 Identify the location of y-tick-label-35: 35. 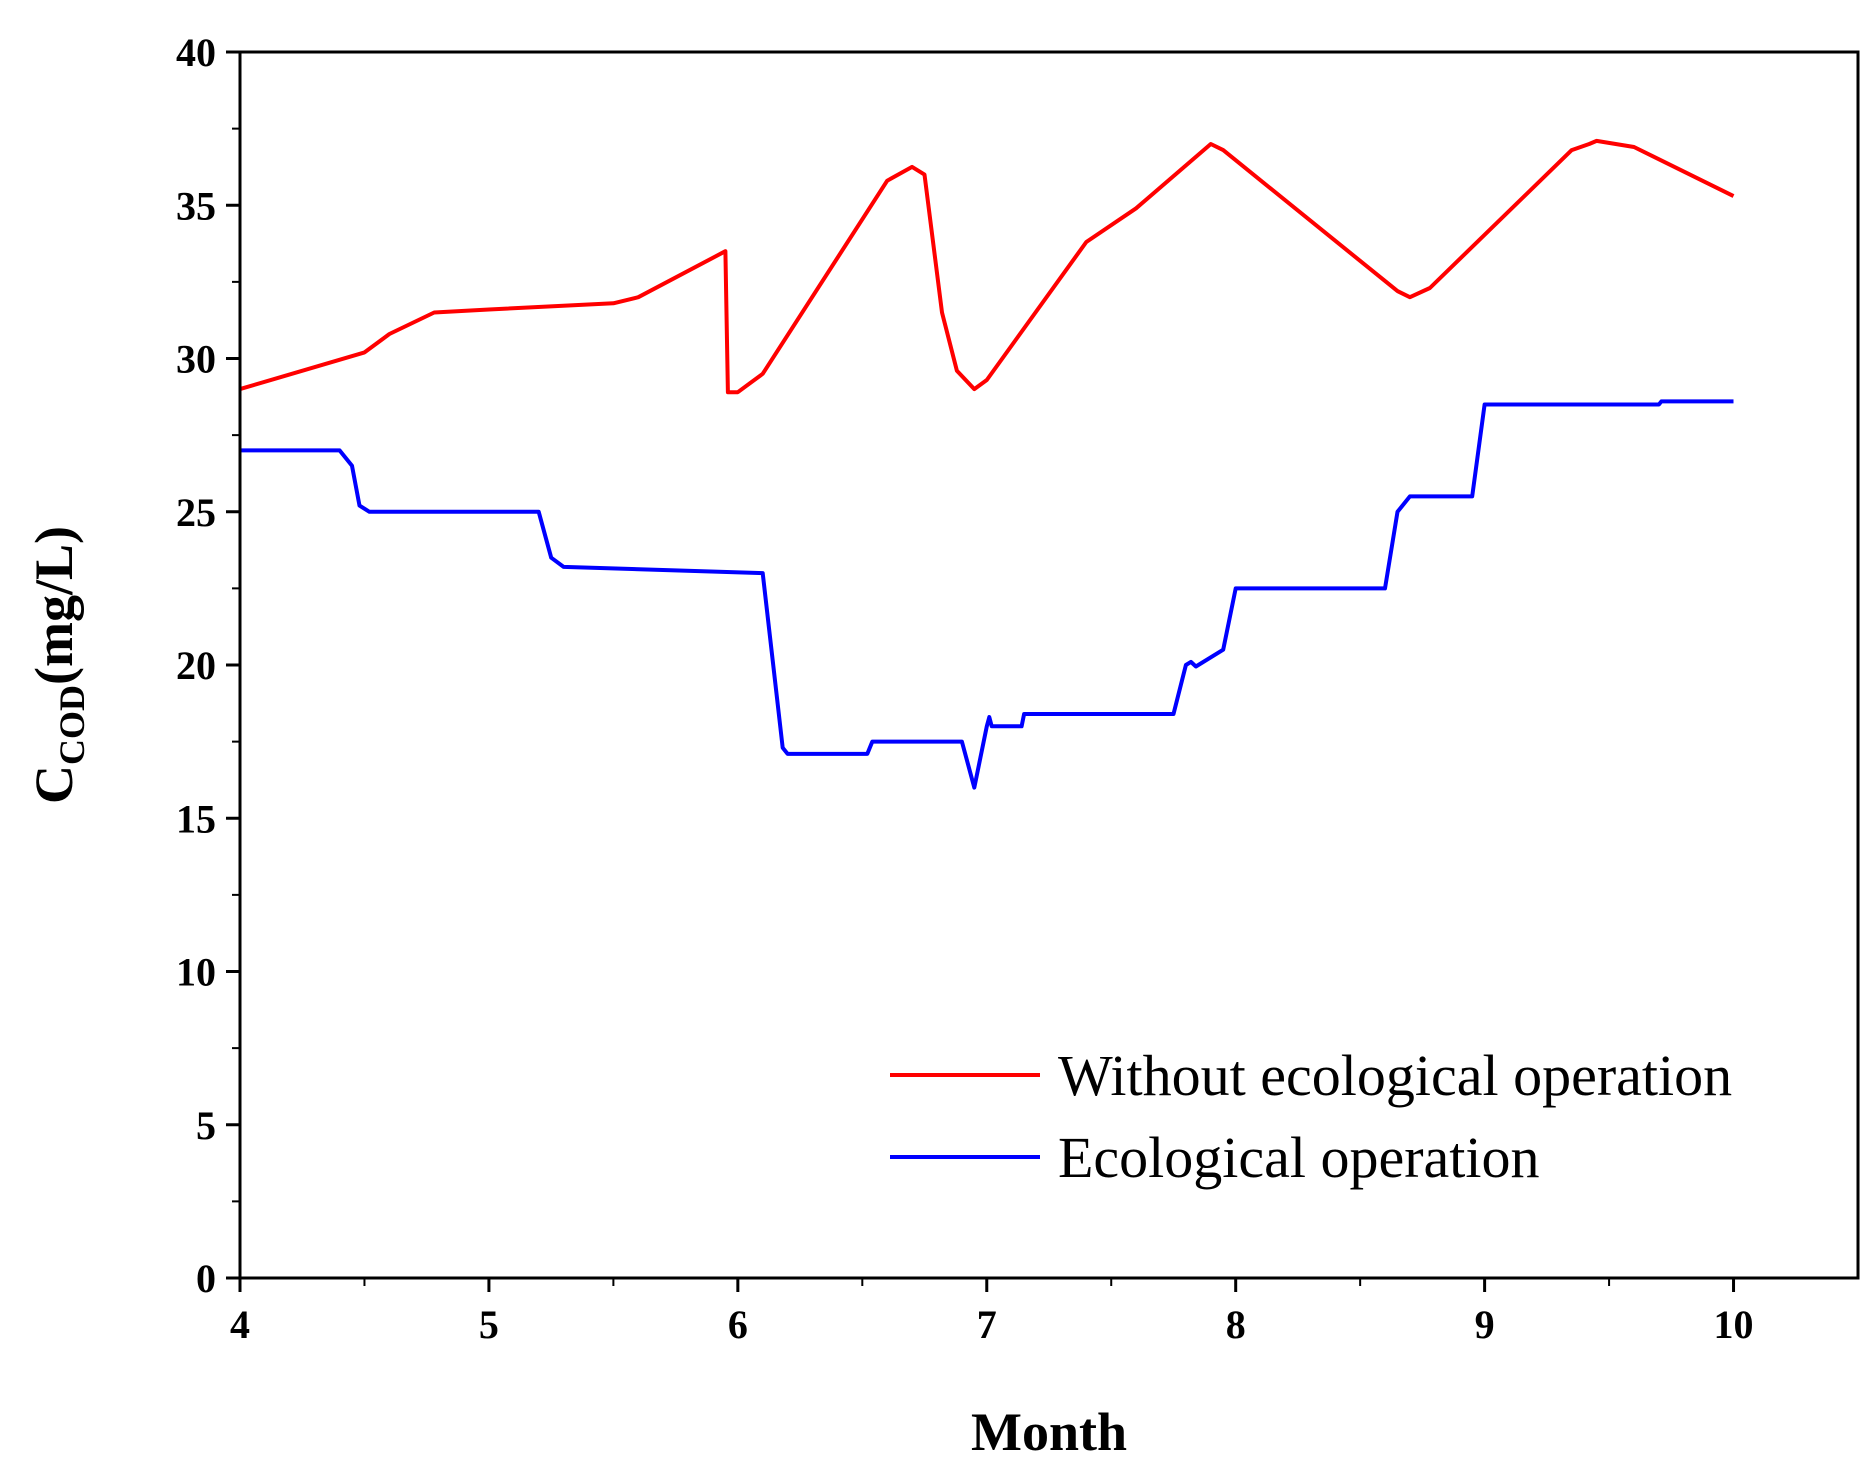
(196, 205).